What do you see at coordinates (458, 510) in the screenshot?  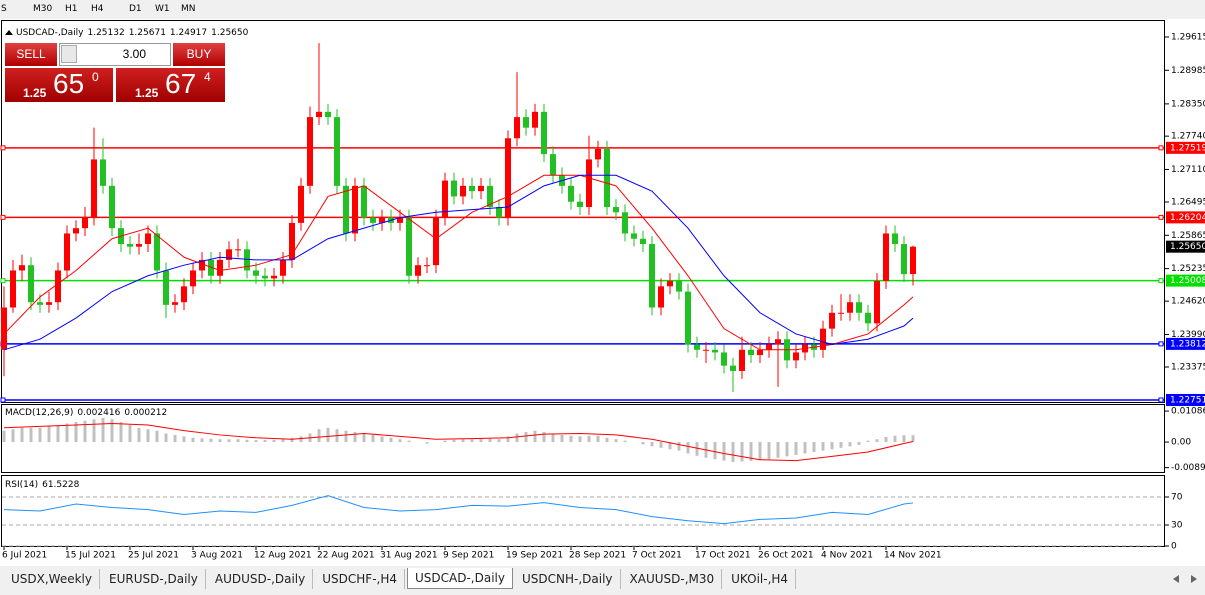 I see `indicator-line` at bounding box center [458, 510].